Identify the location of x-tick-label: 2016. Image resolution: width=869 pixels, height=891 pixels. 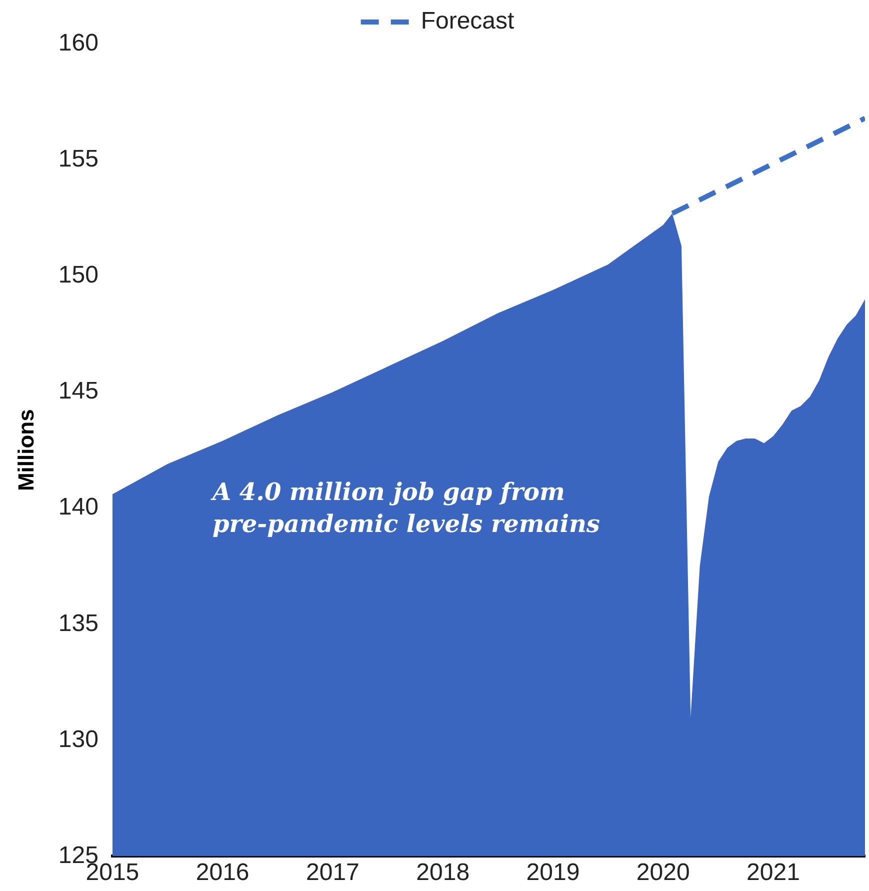
(223, 872).